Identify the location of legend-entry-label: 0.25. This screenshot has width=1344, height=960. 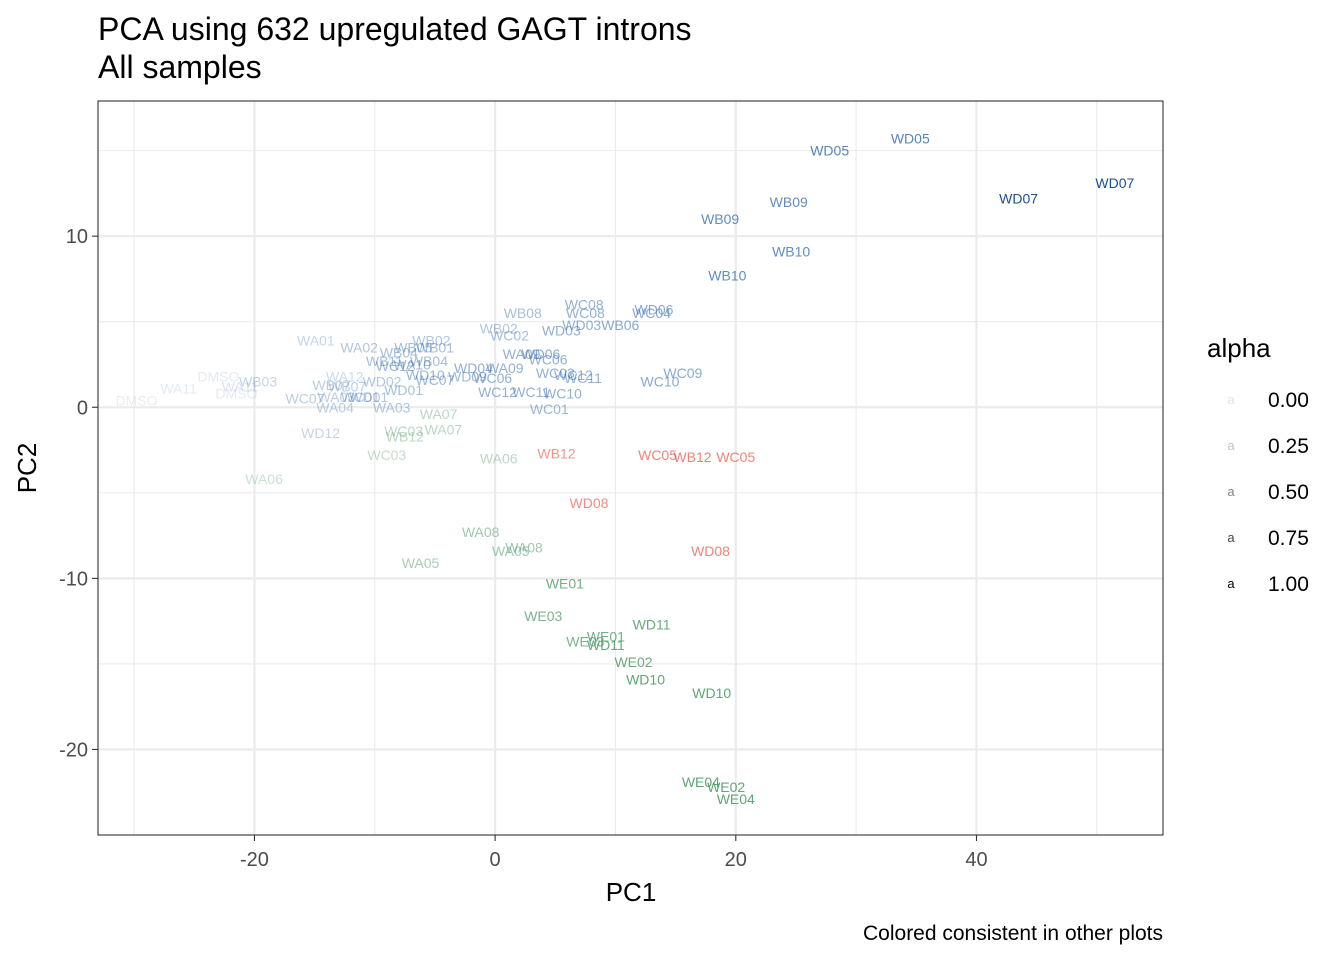
(1288, 446).